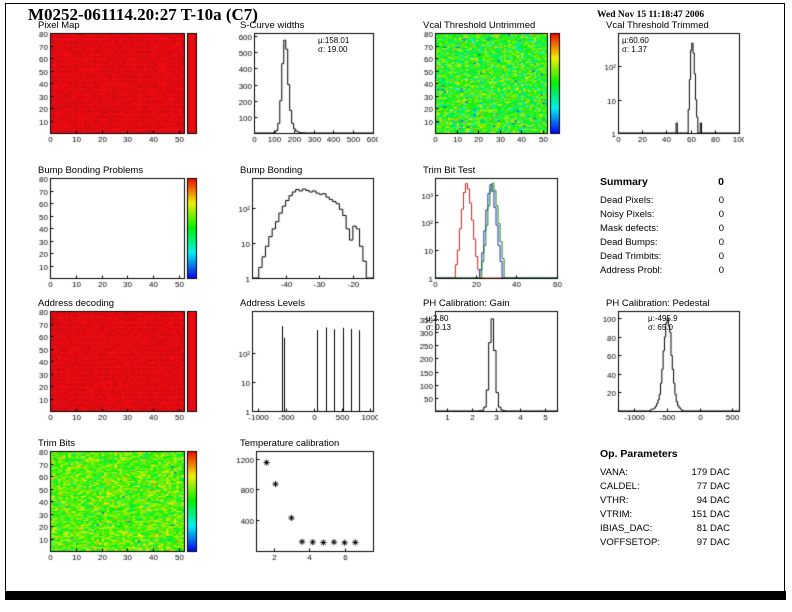  I want to click on panel-title-bump-bonding: Bump Bonding, so click(271, 170).